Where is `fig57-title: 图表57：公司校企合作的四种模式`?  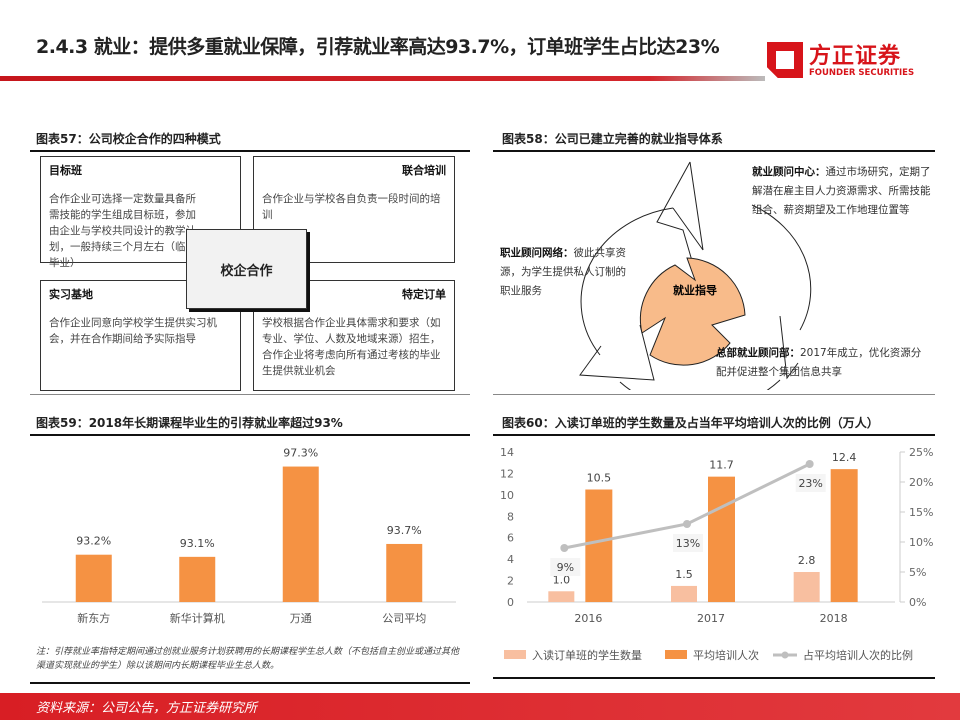
fig57-title: 图表57：公司校企合作的四种模式 is located at coordinates (128, 139).